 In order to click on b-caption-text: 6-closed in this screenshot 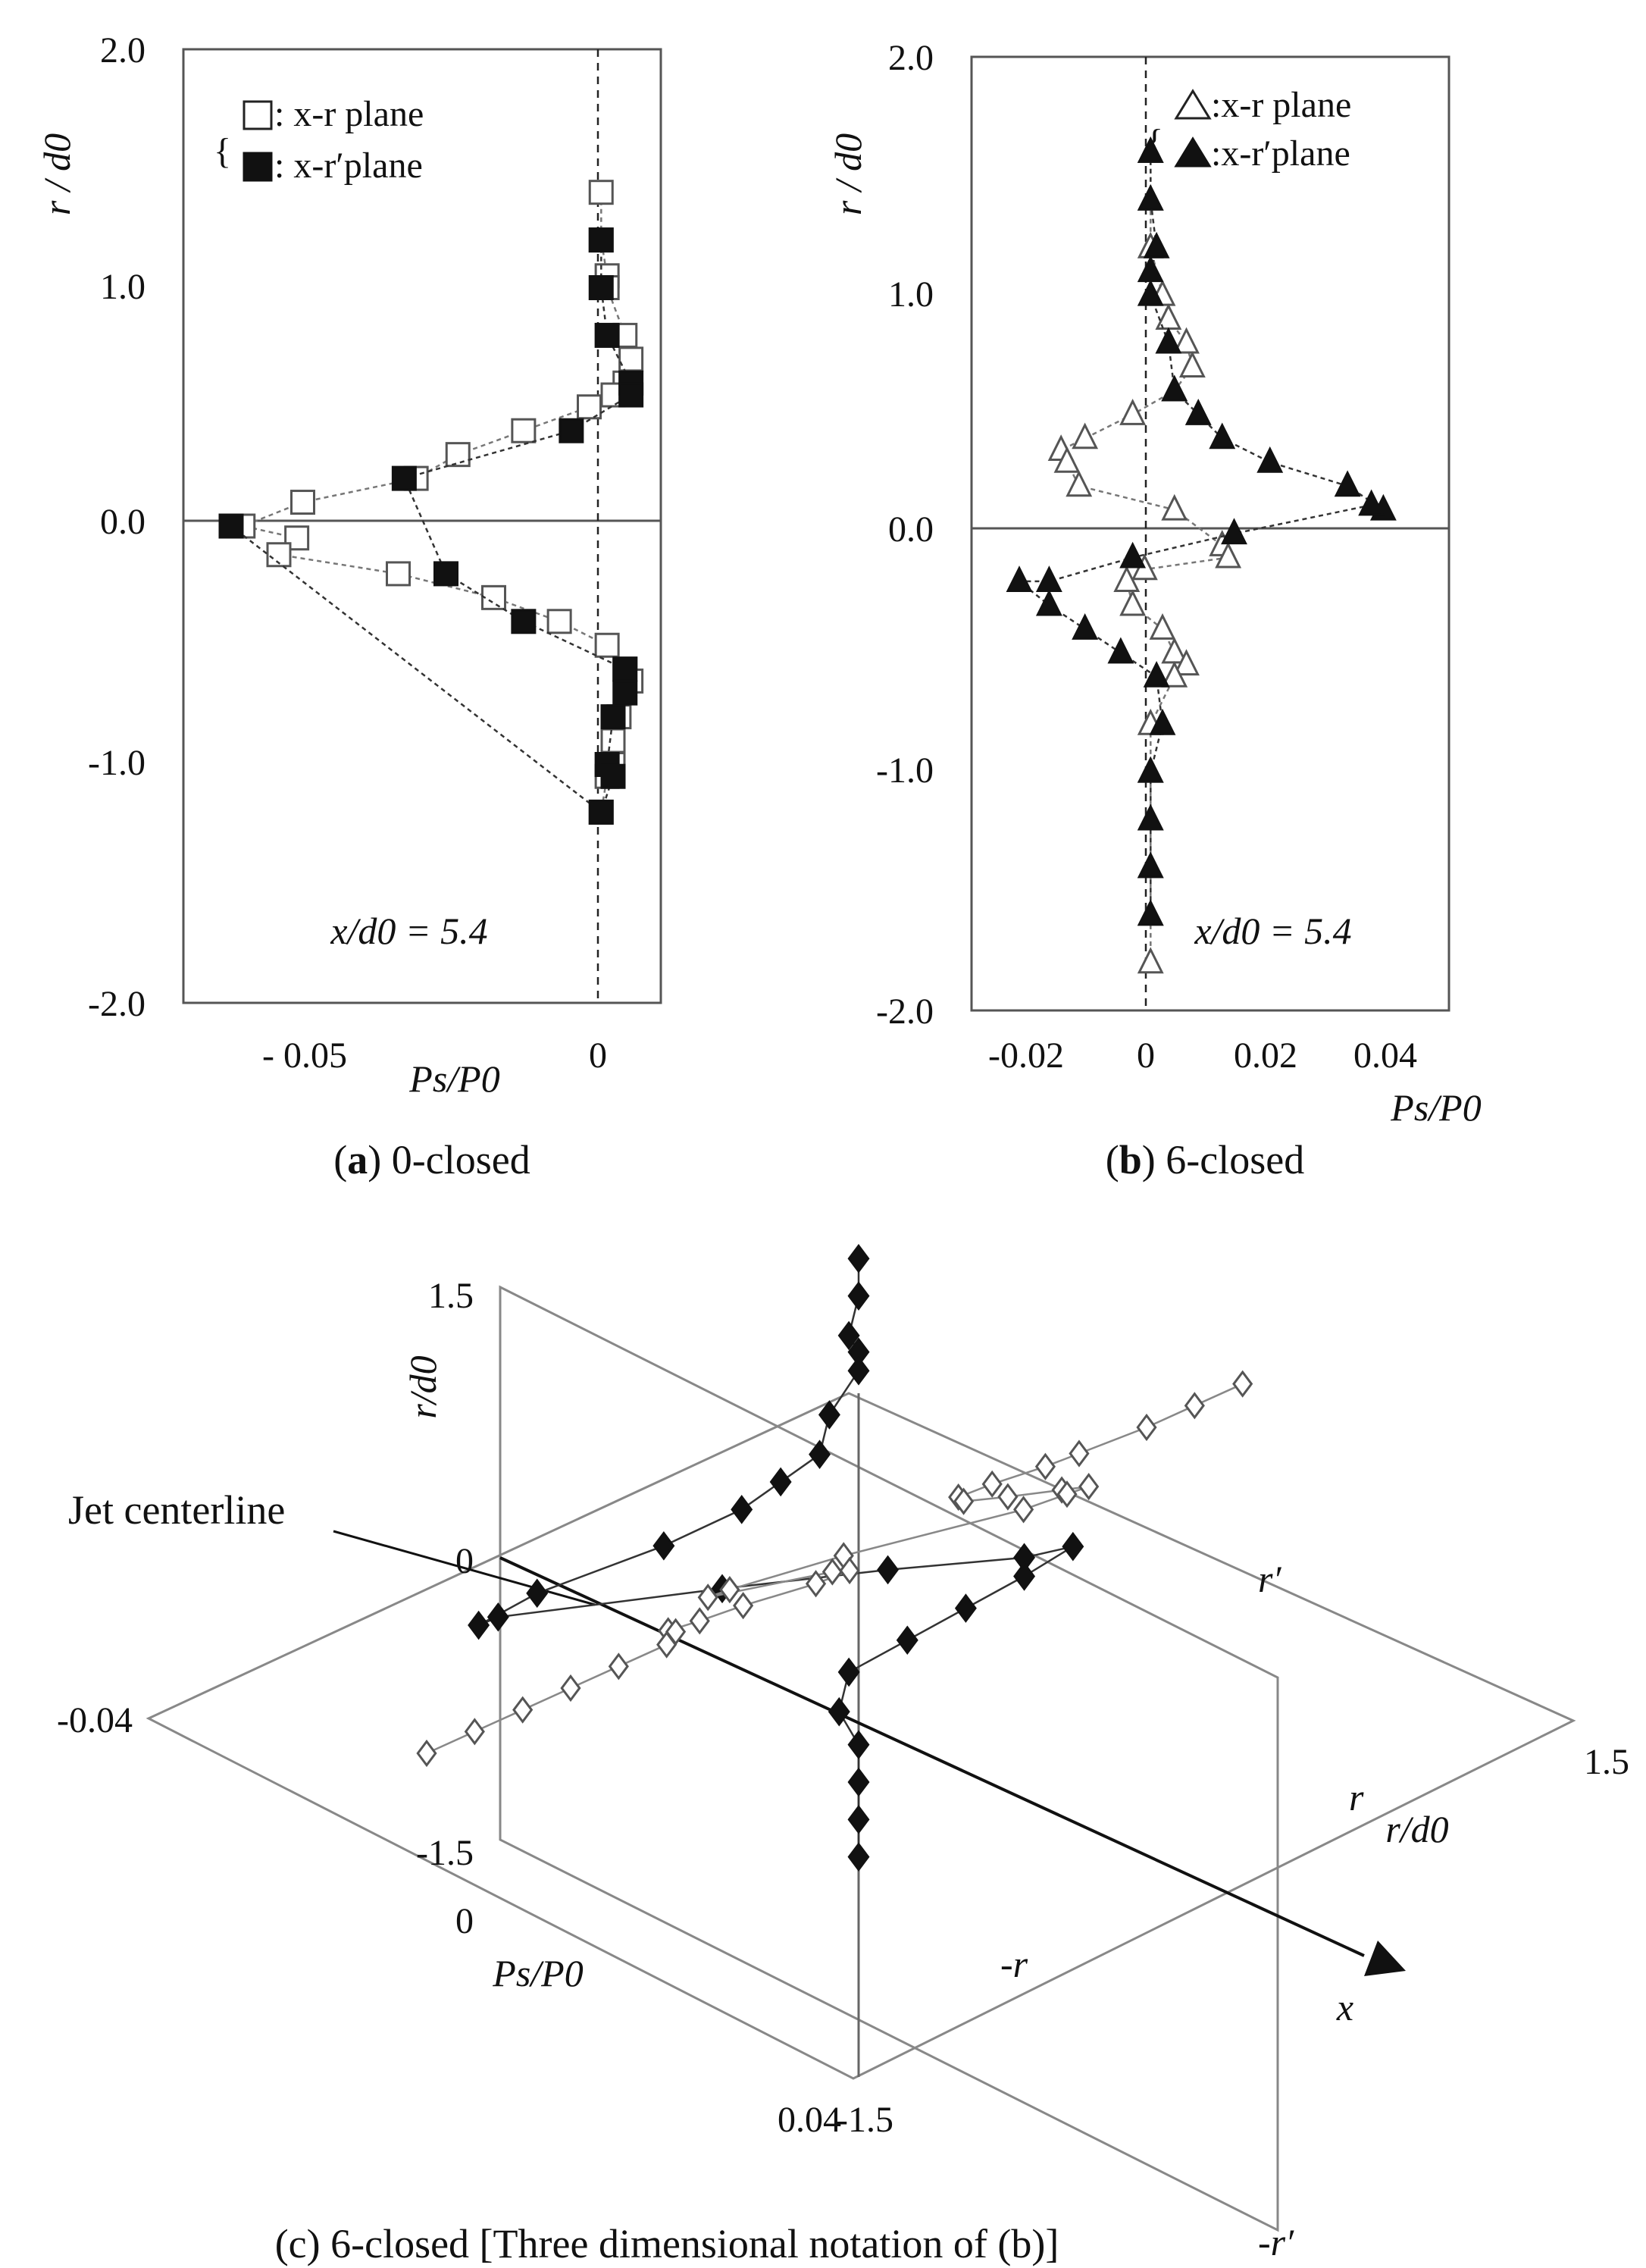, I will do `click(1235, 1160)`.